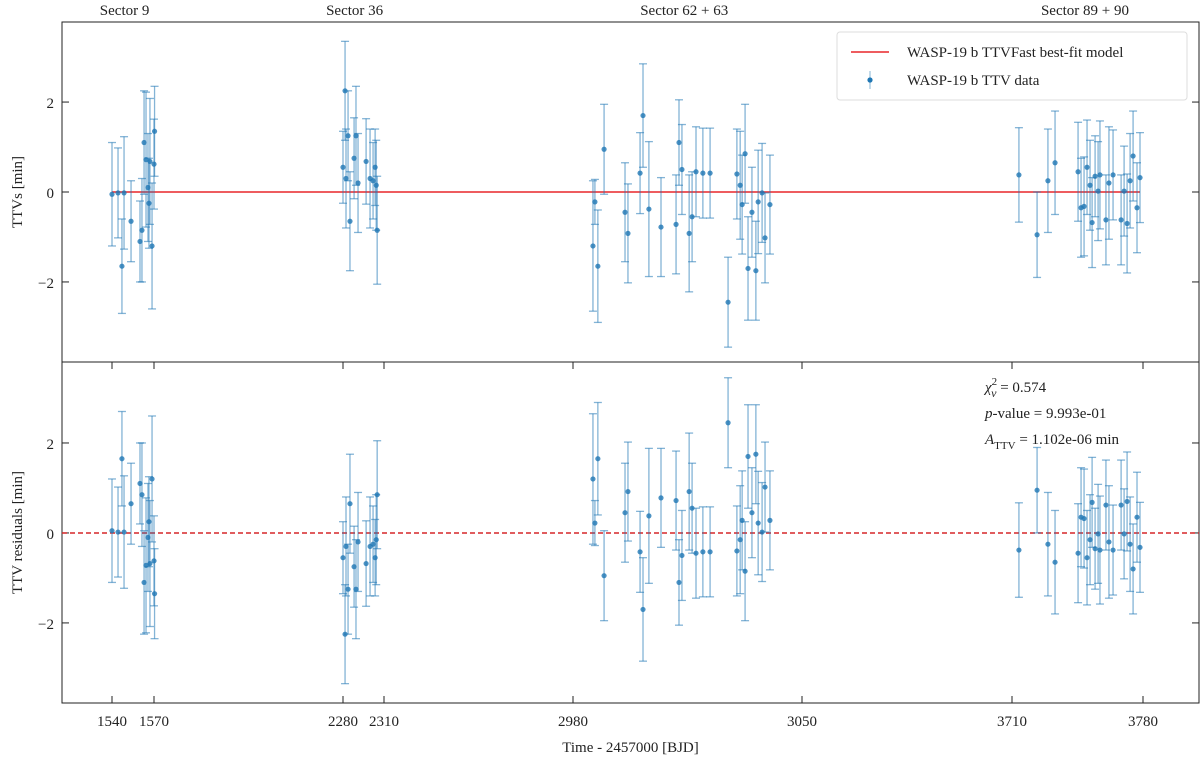 The width and height of the screenshot is (1200, 759). What do you see at coordinates (1012, 722) in the screenshot?
I see `x-tick-label: 3710` at bounding box center [1012, 722].